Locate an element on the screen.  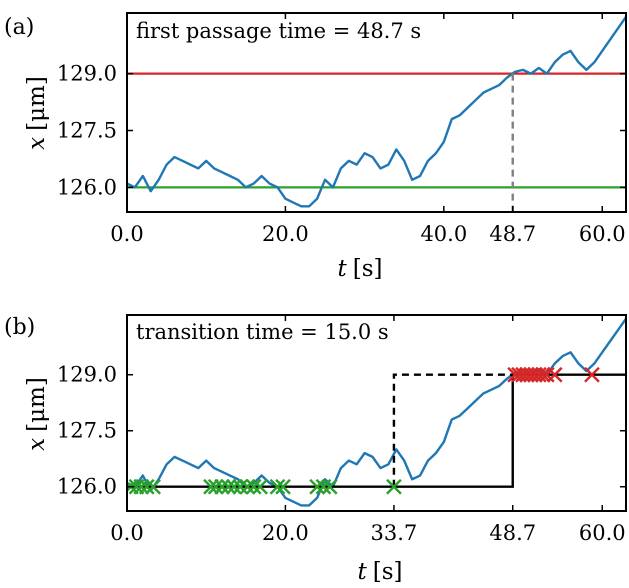
panel-b-y-var: x is located at coordinates (37, 444).